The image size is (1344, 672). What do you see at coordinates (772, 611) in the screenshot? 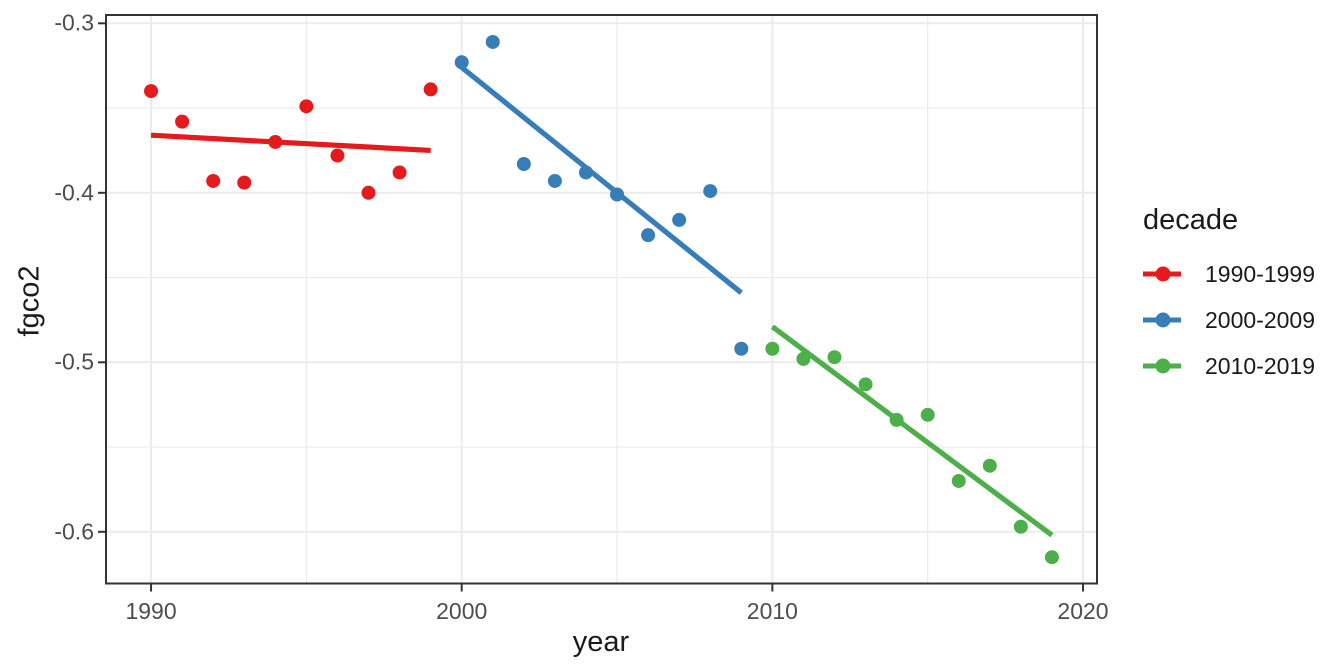
I see `x-axis-tick-label: 2010` at bounding box center [772, 611].